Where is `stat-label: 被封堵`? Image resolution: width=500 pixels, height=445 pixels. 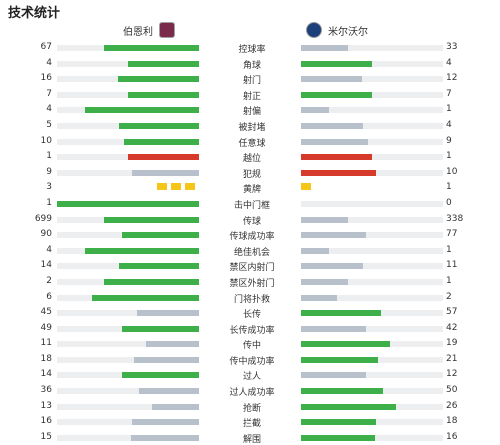
stat-label: 被封堵 is located at coordinates (252, 127).